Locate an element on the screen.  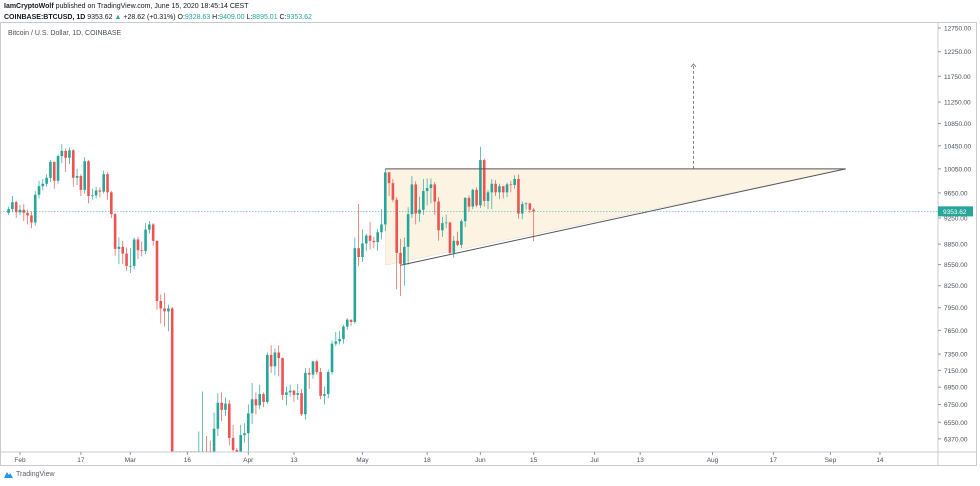
author: IamCryptoWolf is located at coordinates (29, 6).